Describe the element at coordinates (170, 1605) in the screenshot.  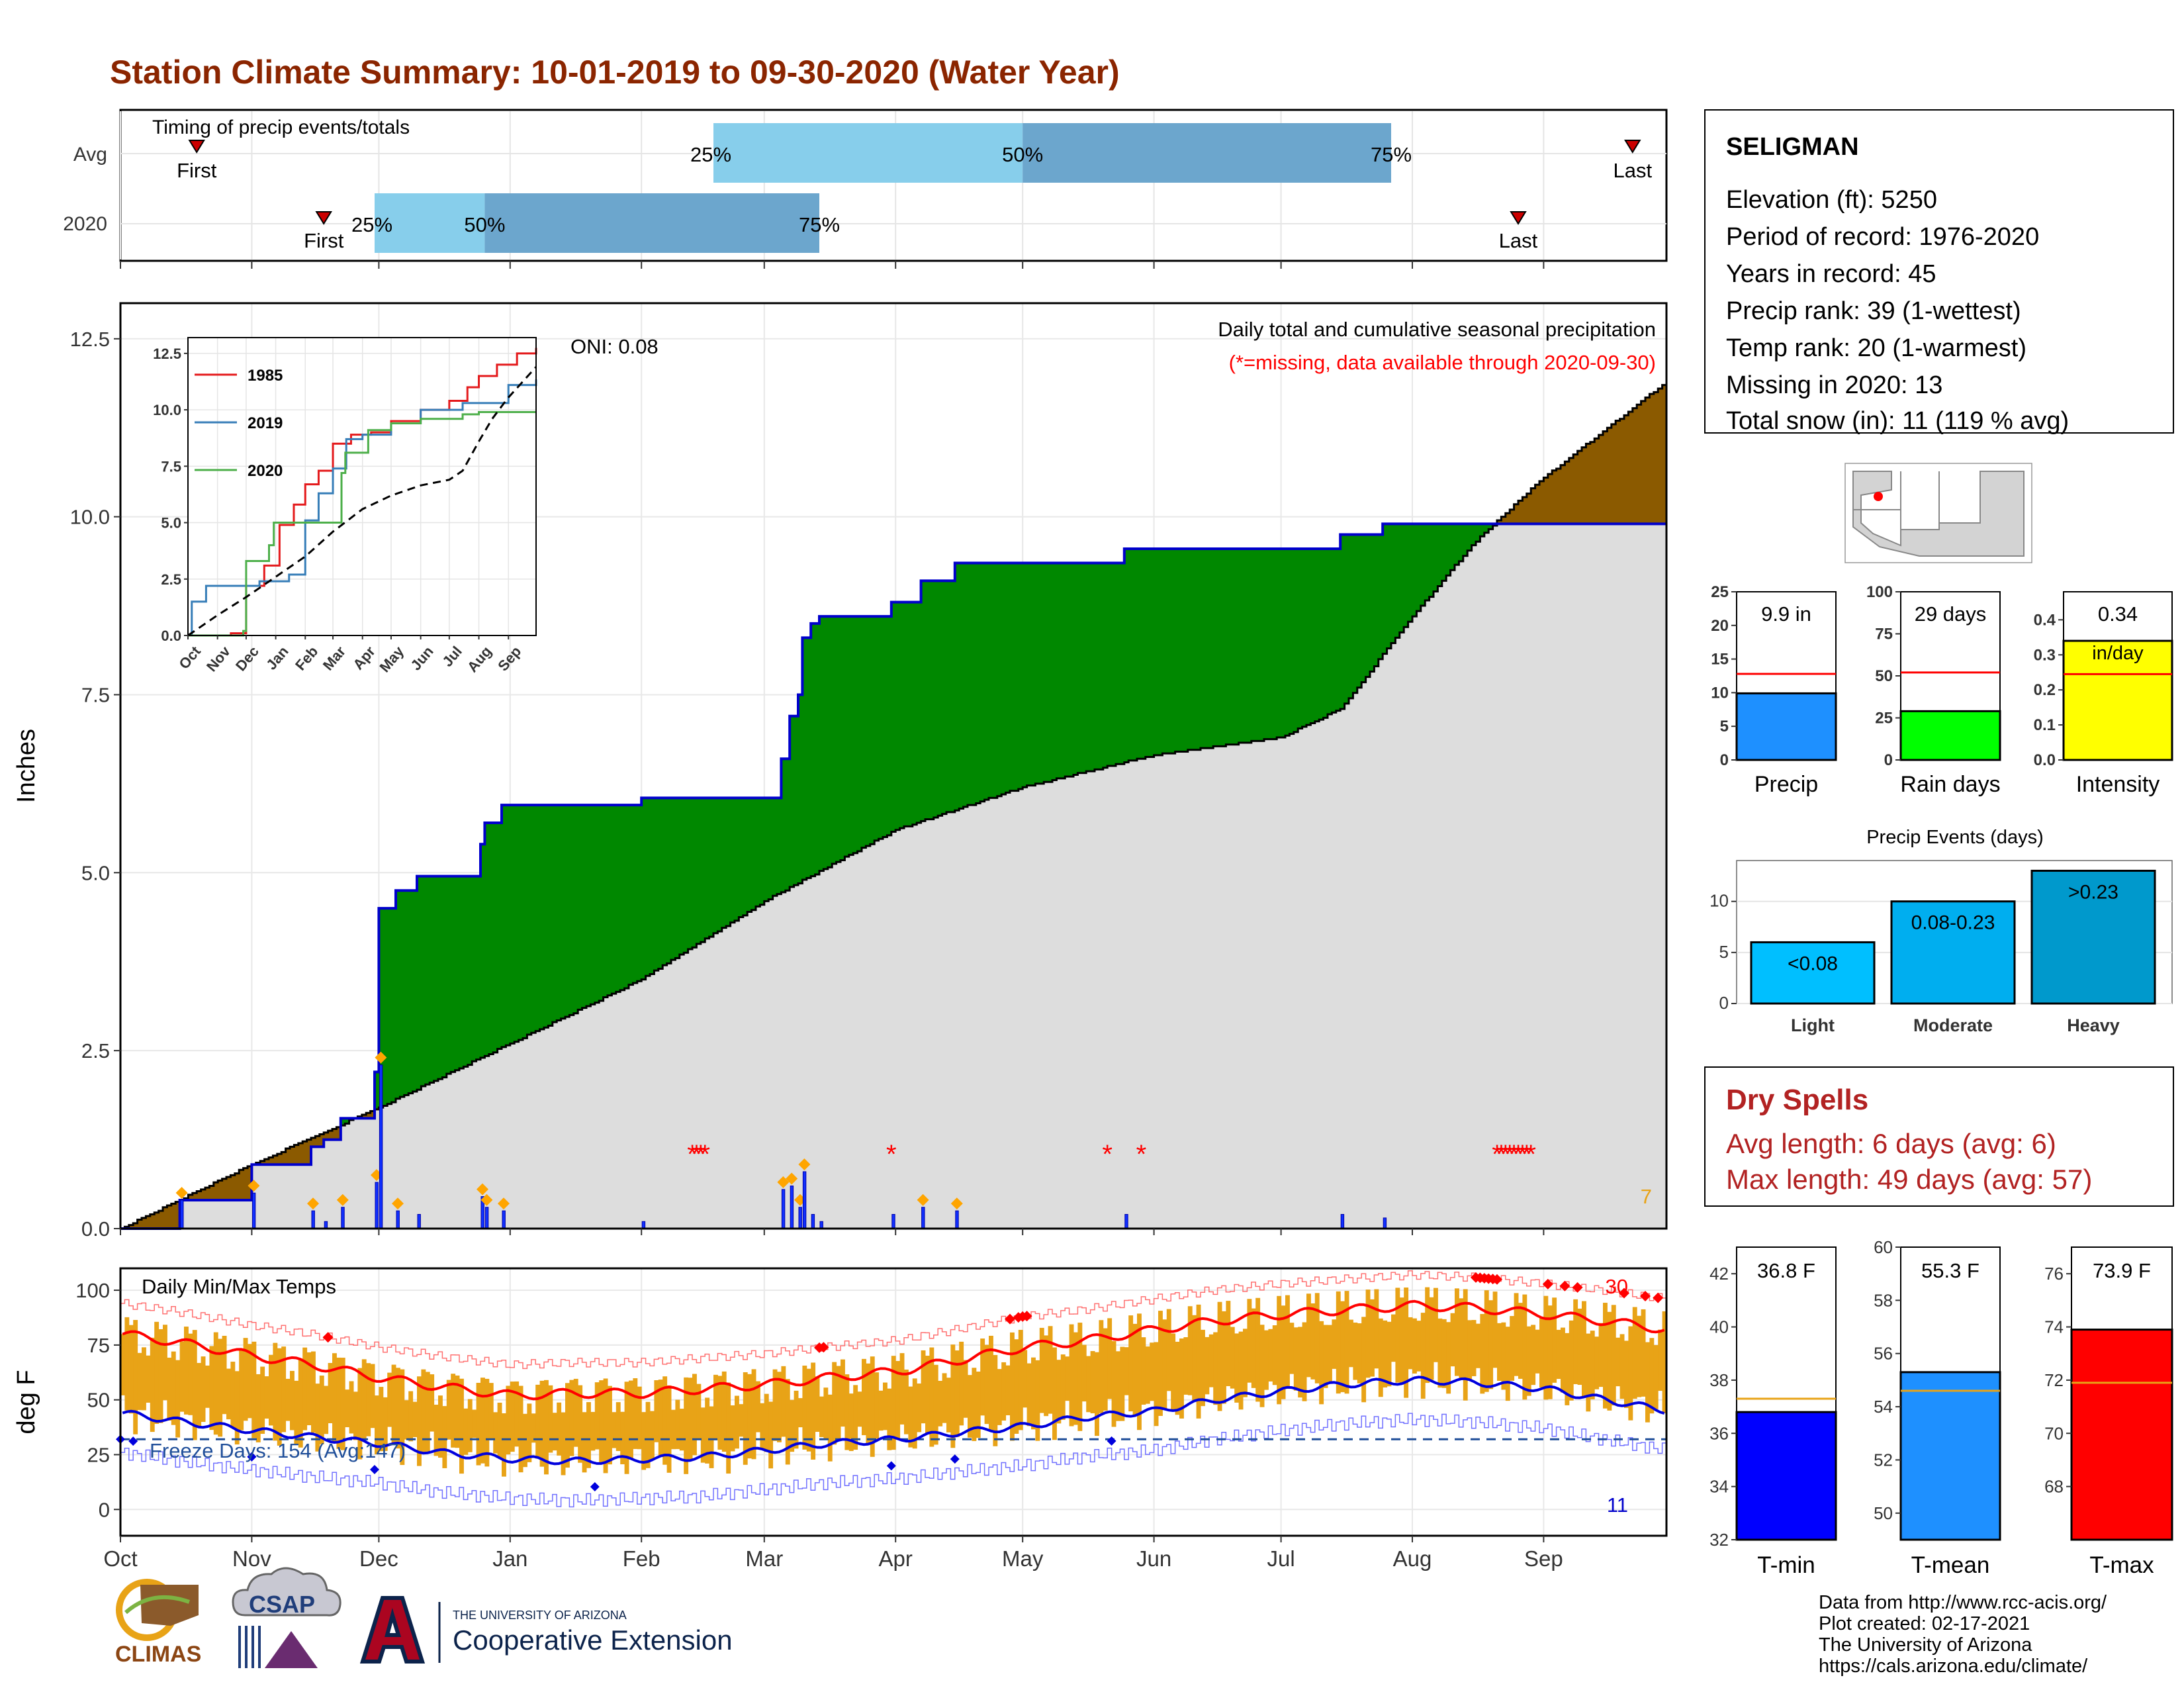
I see `climas-logo-mark` at that location.